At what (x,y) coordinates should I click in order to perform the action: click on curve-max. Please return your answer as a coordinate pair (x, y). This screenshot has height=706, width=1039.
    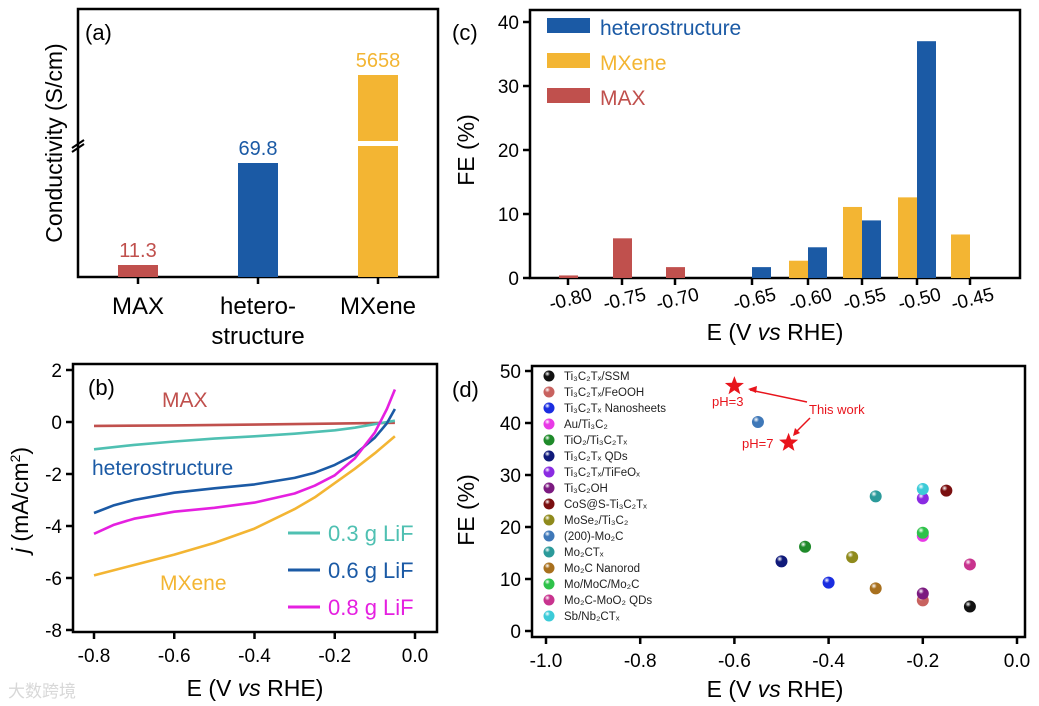
    Looking at the image, I should click on (244, 424).